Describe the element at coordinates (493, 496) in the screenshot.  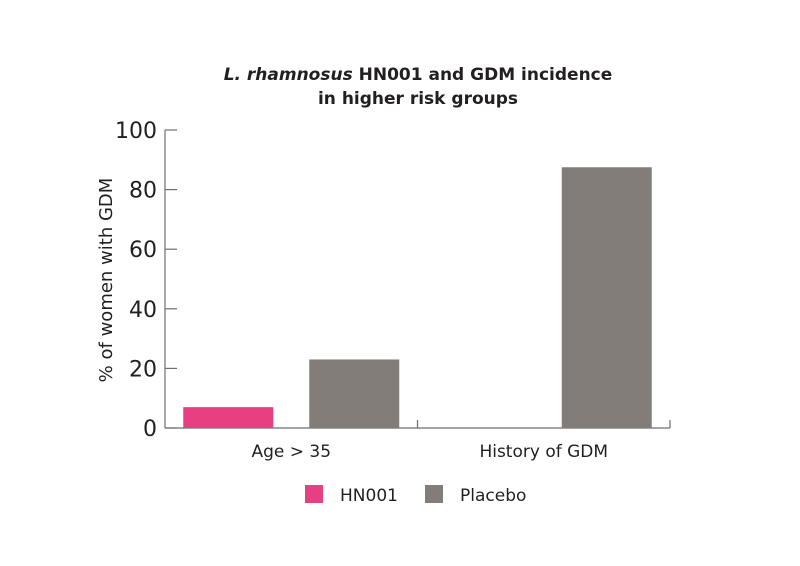
I see `legend-label-placebo: Placebo` at that location.